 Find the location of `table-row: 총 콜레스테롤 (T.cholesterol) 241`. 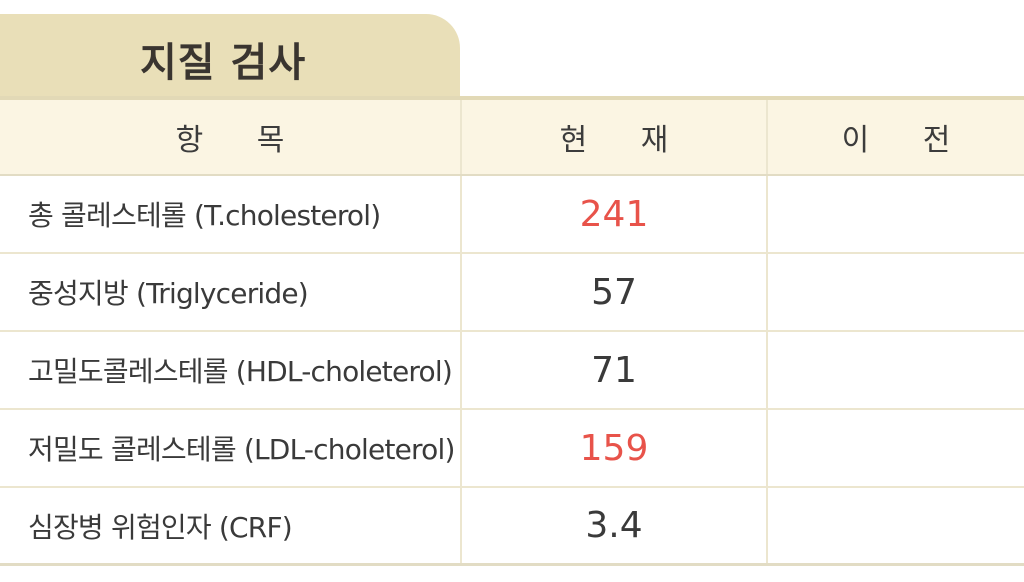

table-row: 총 콜레스테롤 (T.cholesterol) 241 is located at coordinates (512, 215).